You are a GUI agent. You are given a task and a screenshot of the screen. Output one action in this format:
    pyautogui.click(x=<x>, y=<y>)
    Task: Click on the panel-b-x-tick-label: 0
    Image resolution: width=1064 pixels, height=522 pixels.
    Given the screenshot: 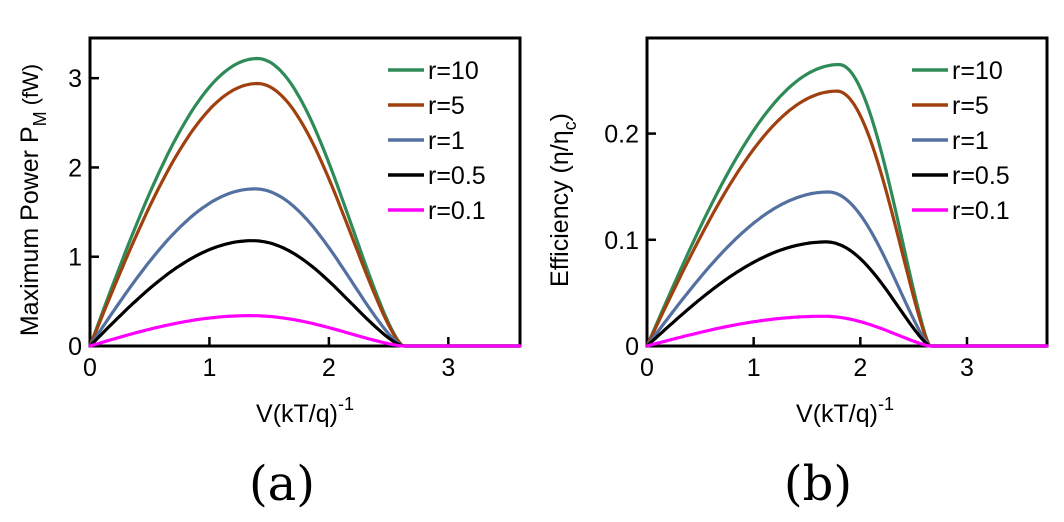 What is the action you would take?
    pyautogui.click(x=647, y=368)
    